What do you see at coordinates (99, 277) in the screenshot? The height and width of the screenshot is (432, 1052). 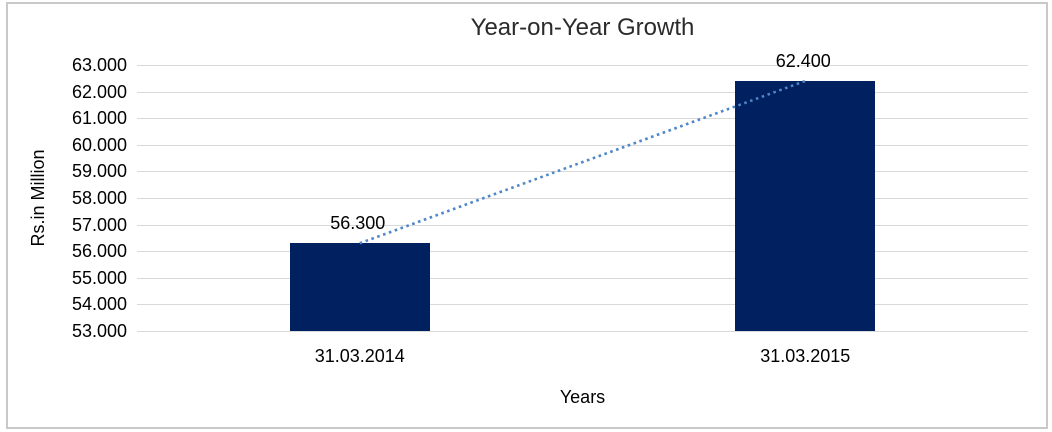 I see `y-tick-label: 55.000` at bounding box center [99, 277].